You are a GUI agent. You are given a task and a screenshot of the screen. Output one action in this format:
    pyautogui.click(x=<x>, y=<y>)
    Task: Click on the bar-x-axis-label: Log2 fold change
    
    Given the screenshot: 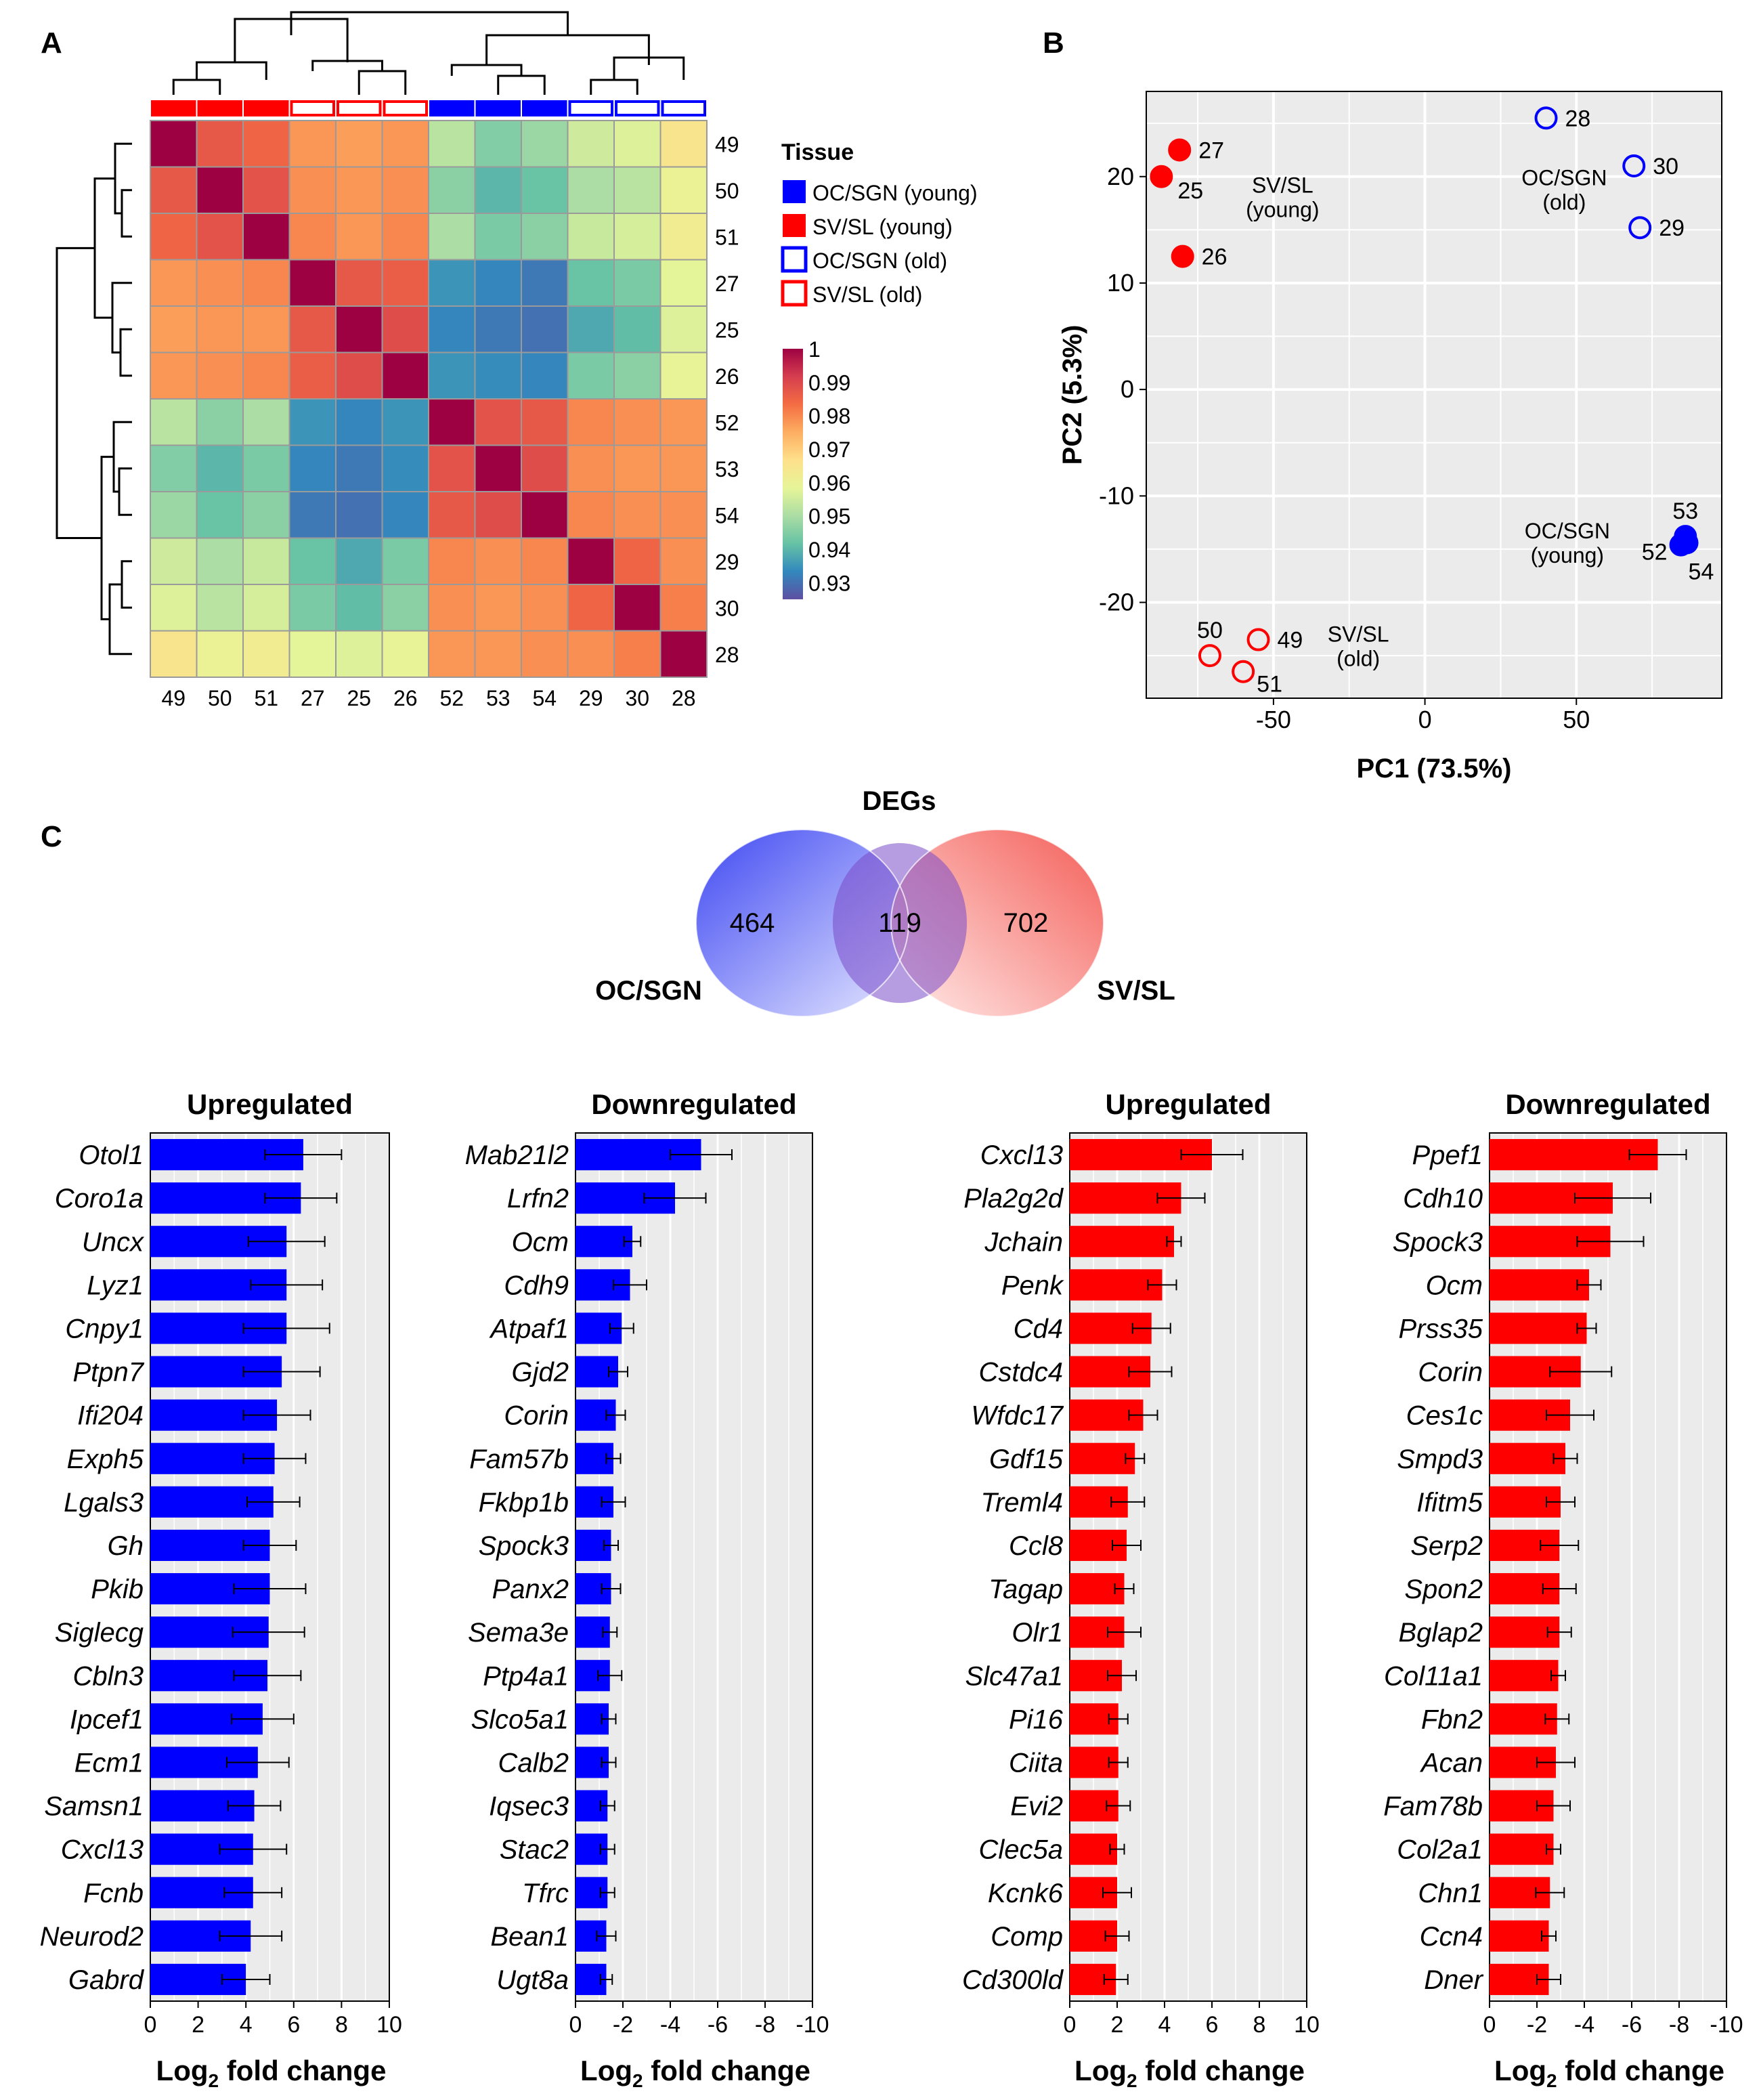 What is the action you would take?
    pyautogui.click(x=1189, y=2073)
    